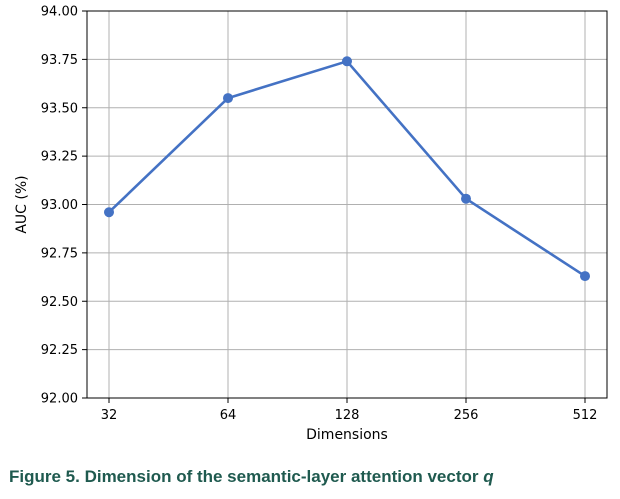 The image size is (620, 499). Describe the element at coordinates (488, 476) in the screenshot. I see `figure-caption-variable: q` at that location.